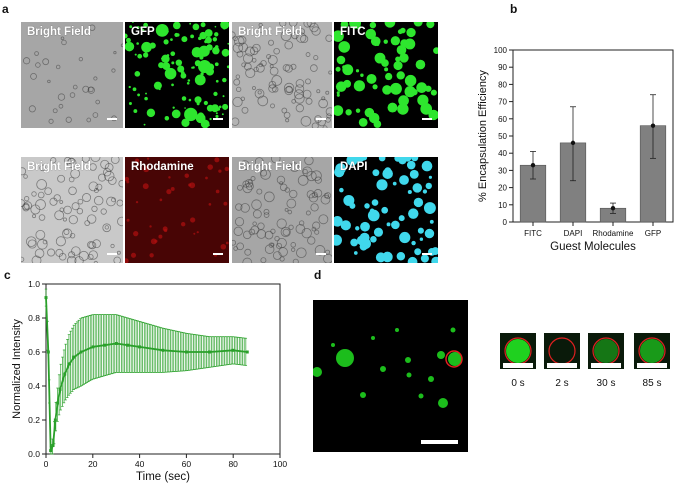 The image size is (685, 485). Describe the element at coordinates (187, 464) in the screenshot. I see `x-tick-label: 60` at that location.